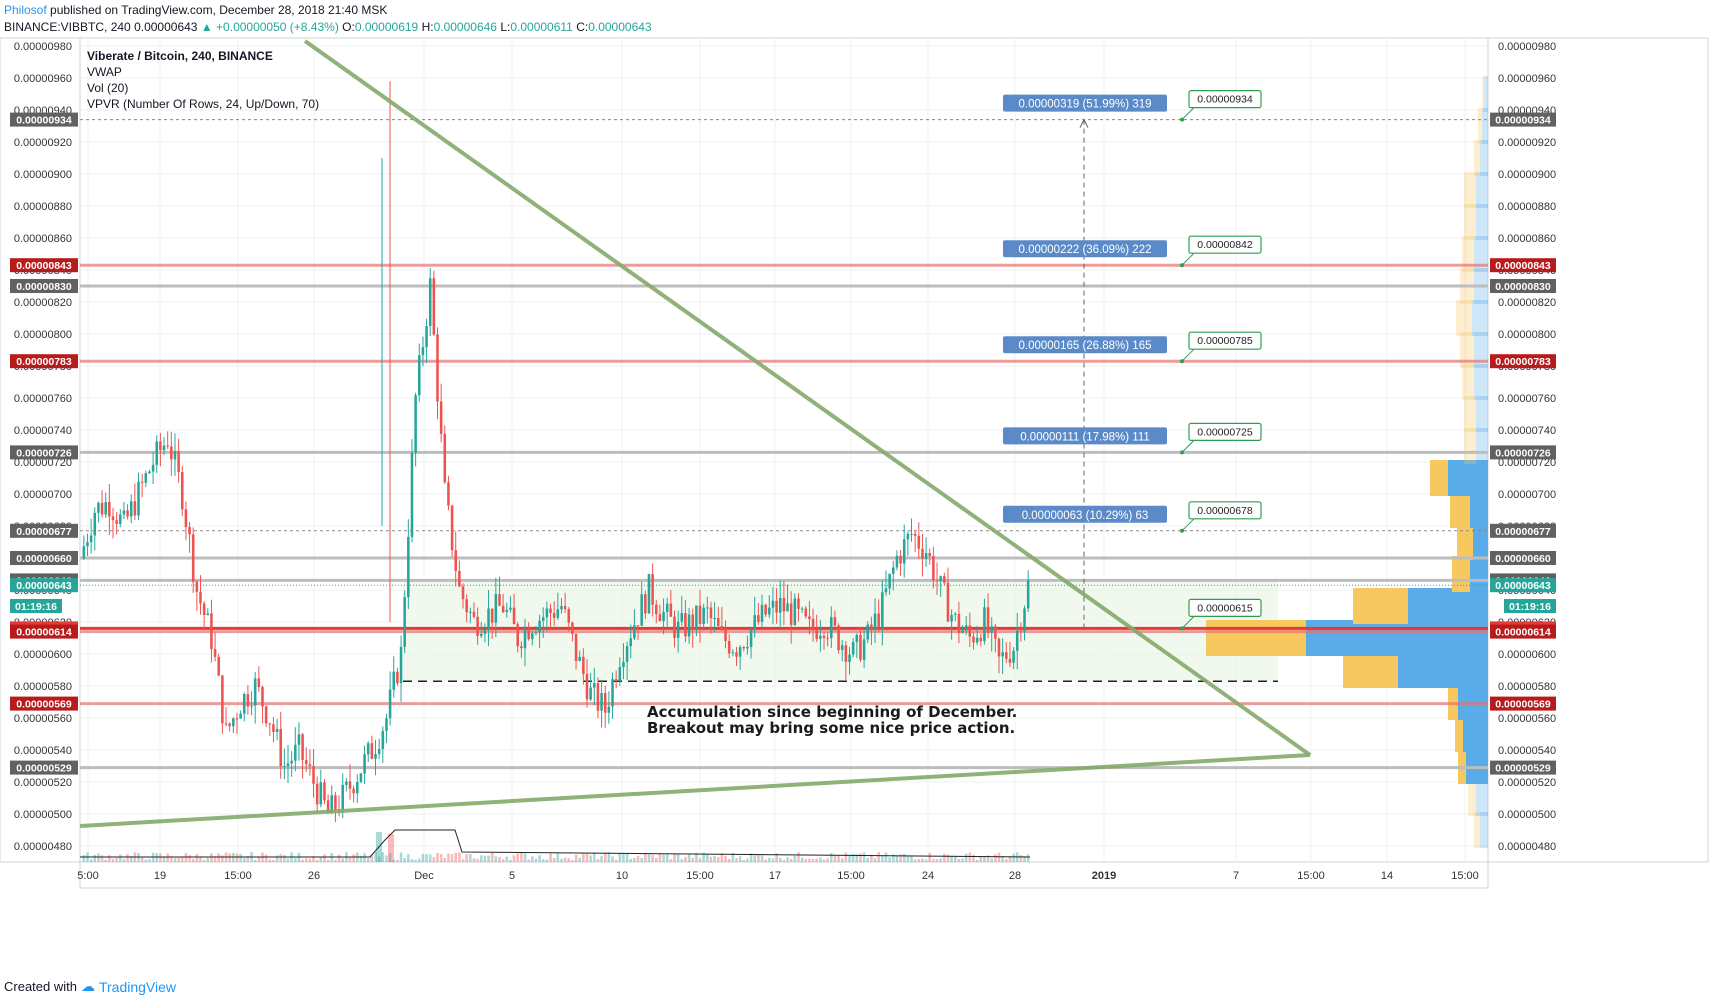  What do you see at coordinates (137, 986) in the screenshot?
I see `tradingview-brand: TradingView` at bounding box center [137, 986].